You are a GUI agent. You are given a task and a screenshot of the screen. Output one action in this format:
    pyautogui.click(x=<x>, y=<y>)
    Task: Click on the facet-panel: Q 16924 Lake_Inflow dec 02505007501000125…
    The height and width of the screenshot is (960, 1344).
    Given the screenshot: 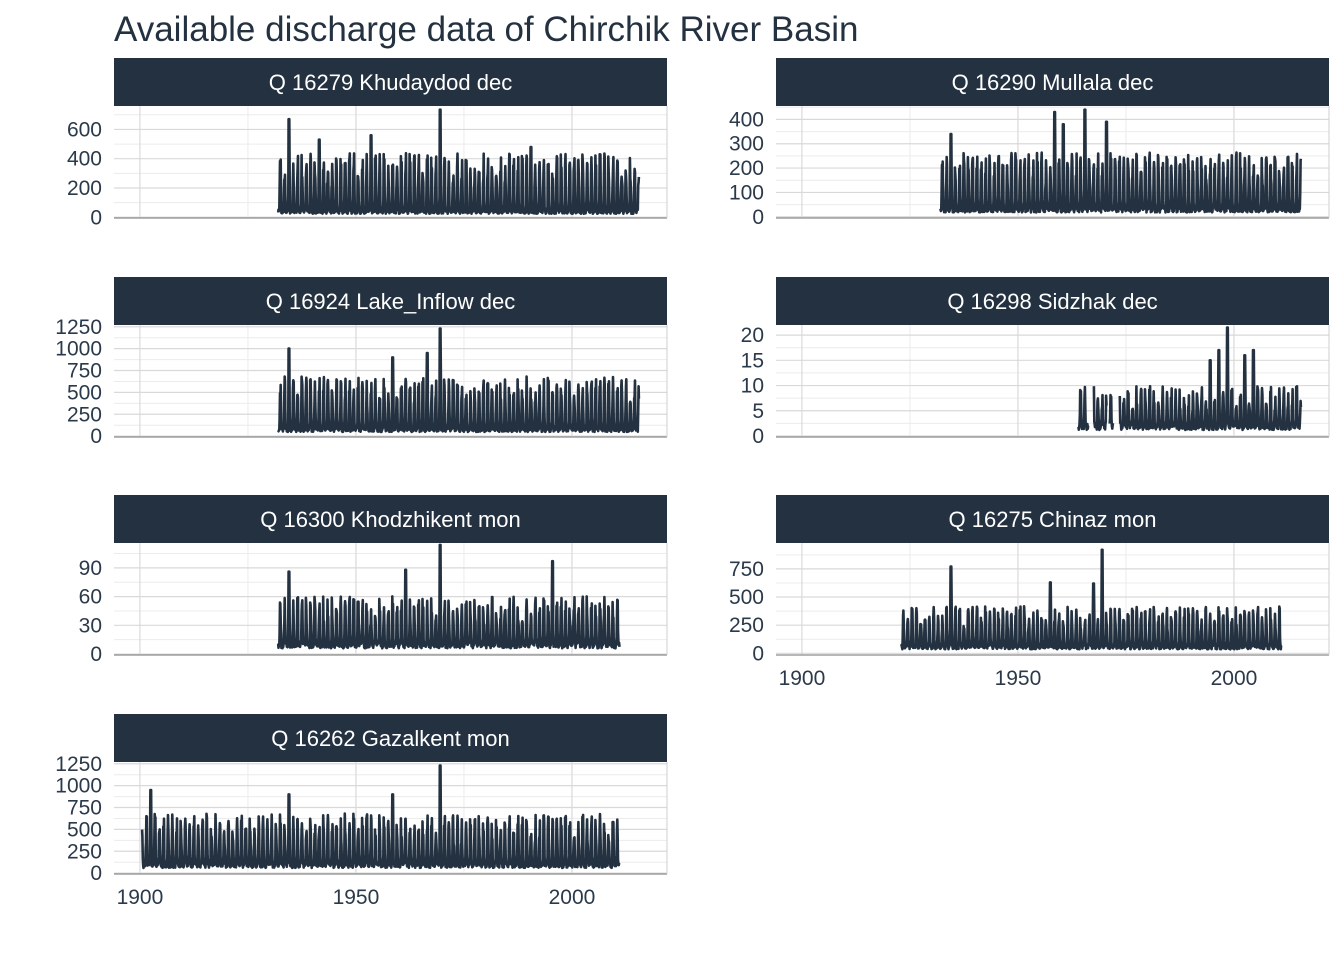 What is the action you would take?
    pyautogui.click(x=361, y=362)
    